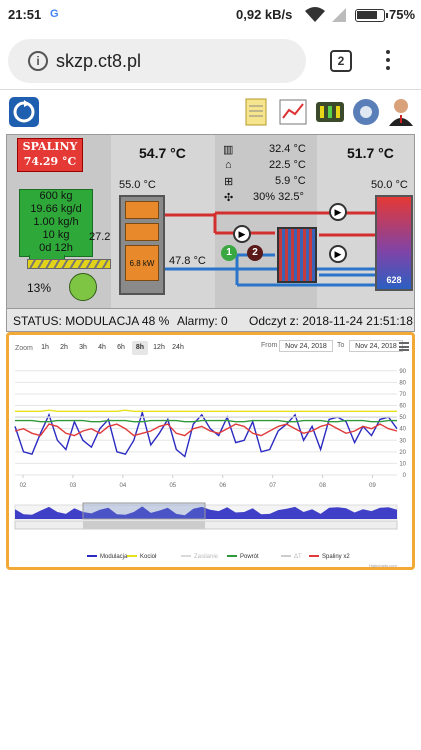  What do you see at coordinates (121, 347) in the screenshot?
I see `zoom-button-6h: 6h` at bounding box center [121, 347].